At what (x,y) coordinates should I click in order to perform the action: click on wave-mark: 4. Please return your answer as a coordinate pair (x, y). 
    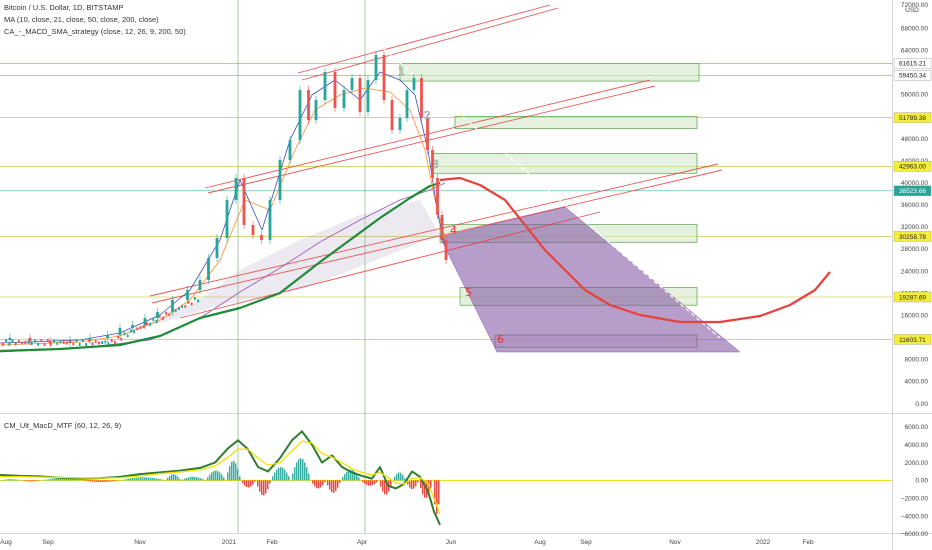
    Looking at the image, I should click on (453, 230).